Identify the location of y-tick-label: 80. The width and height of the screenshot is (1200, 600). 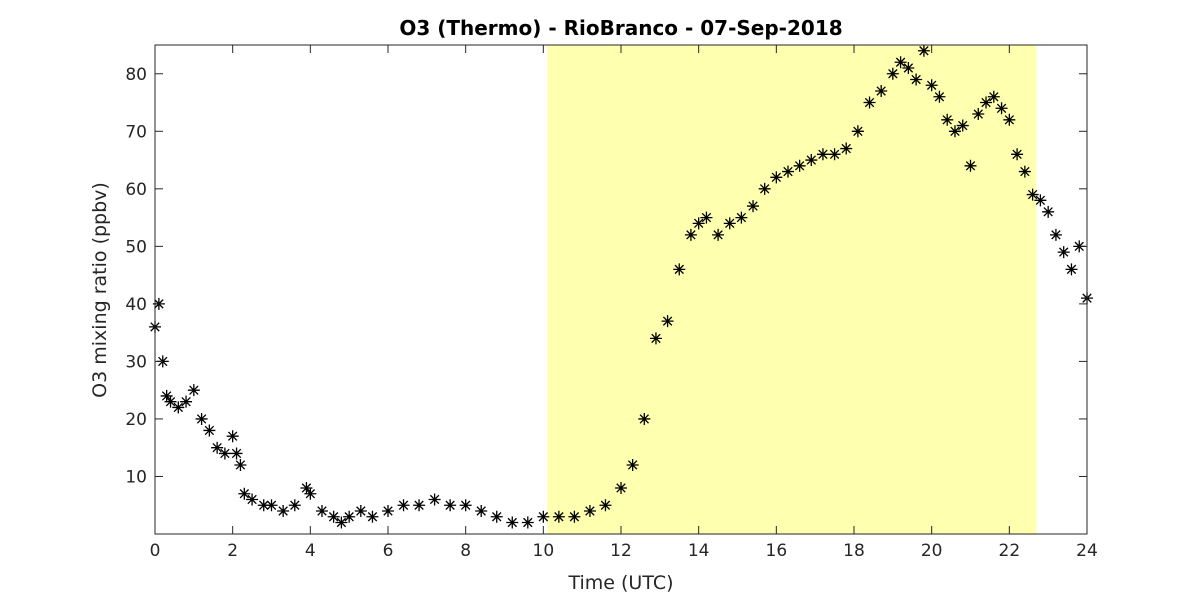
(136, 75).